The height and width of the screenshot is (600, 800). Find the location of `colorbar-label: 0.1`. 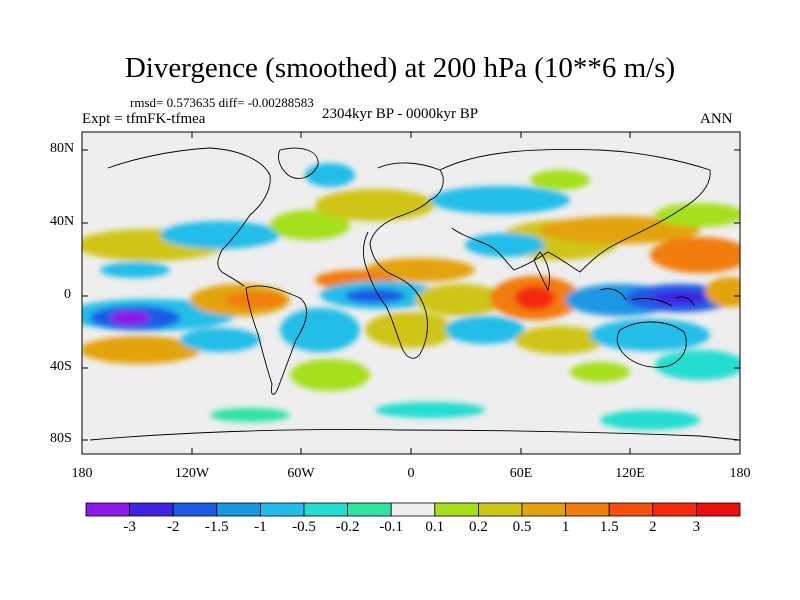

colorbar-label: 0.1 is located at coordinates (435, 527).